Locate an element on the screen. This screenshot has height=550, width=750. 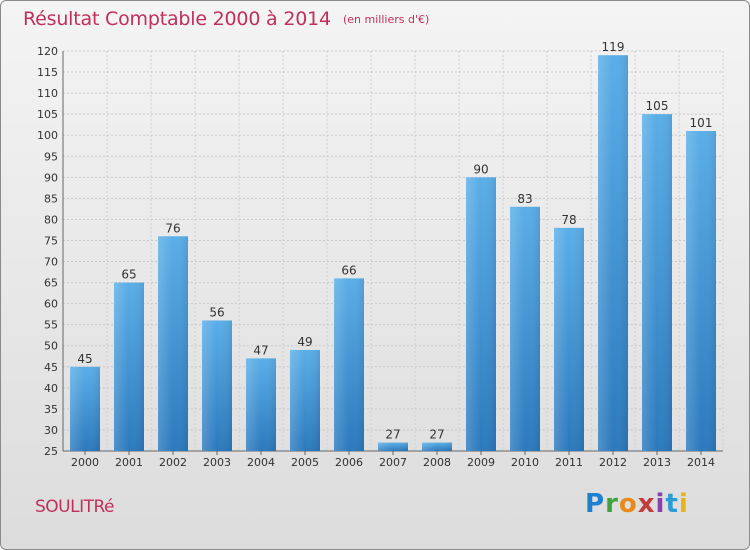
y-tick-label: 85 is located at coordinates (51, 198).